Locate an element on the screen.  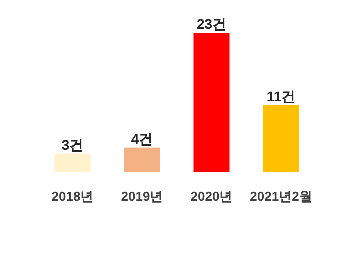
x-tick-label: 2020년 is located at coordinates (211, 196).